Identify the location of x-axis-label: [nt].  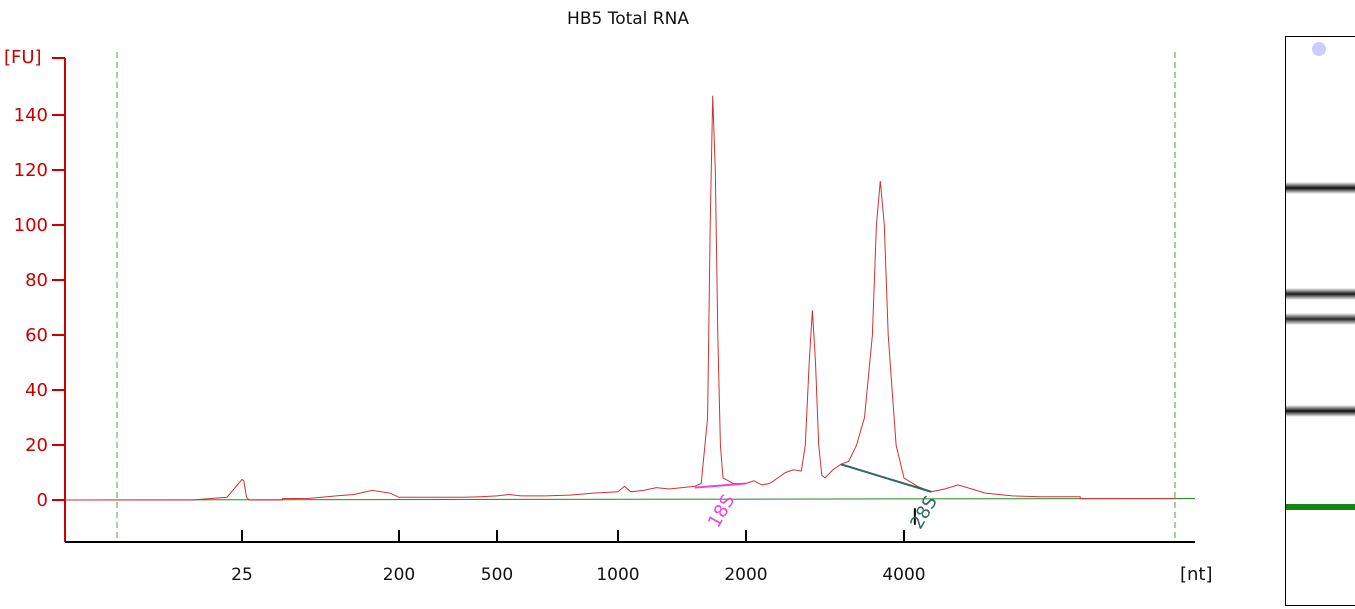
(1196, 574).